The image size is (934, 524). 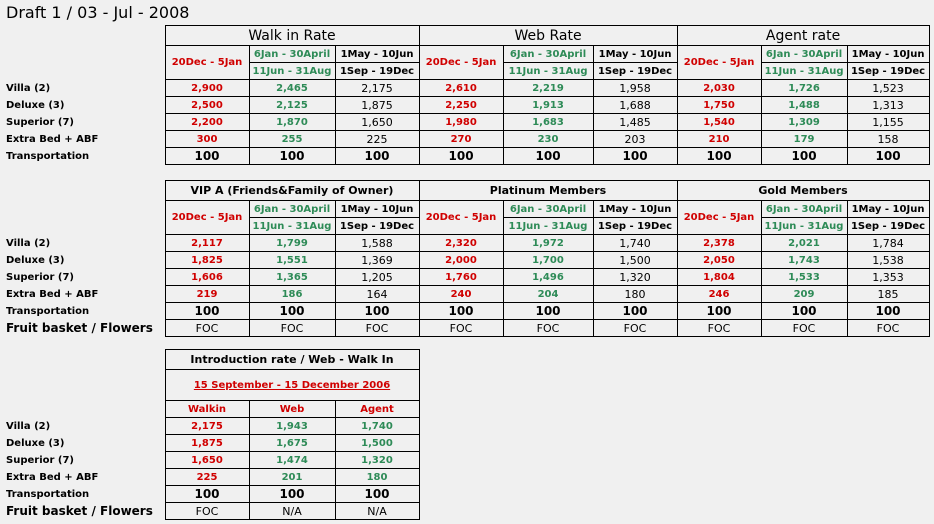 I want to click on rate-cell: 2,219, so click(x=548, y=88).